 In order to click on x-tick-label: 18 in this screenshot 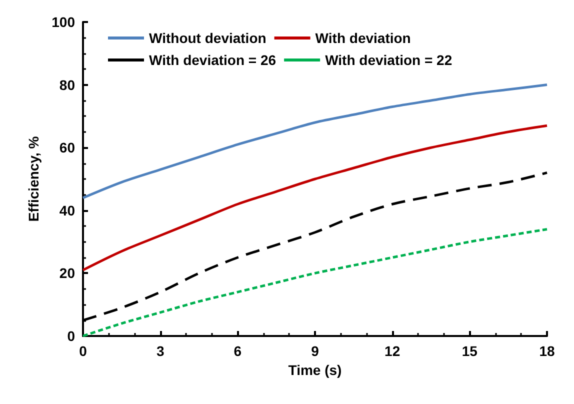, I will do `click(547, 351)`.